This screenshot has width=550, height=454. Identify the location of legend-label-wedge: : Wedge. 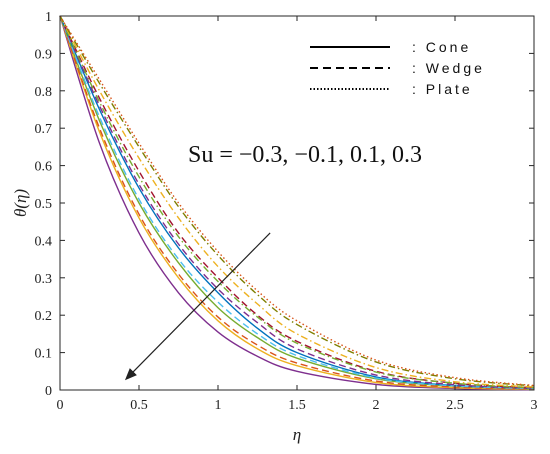
(448, 68).